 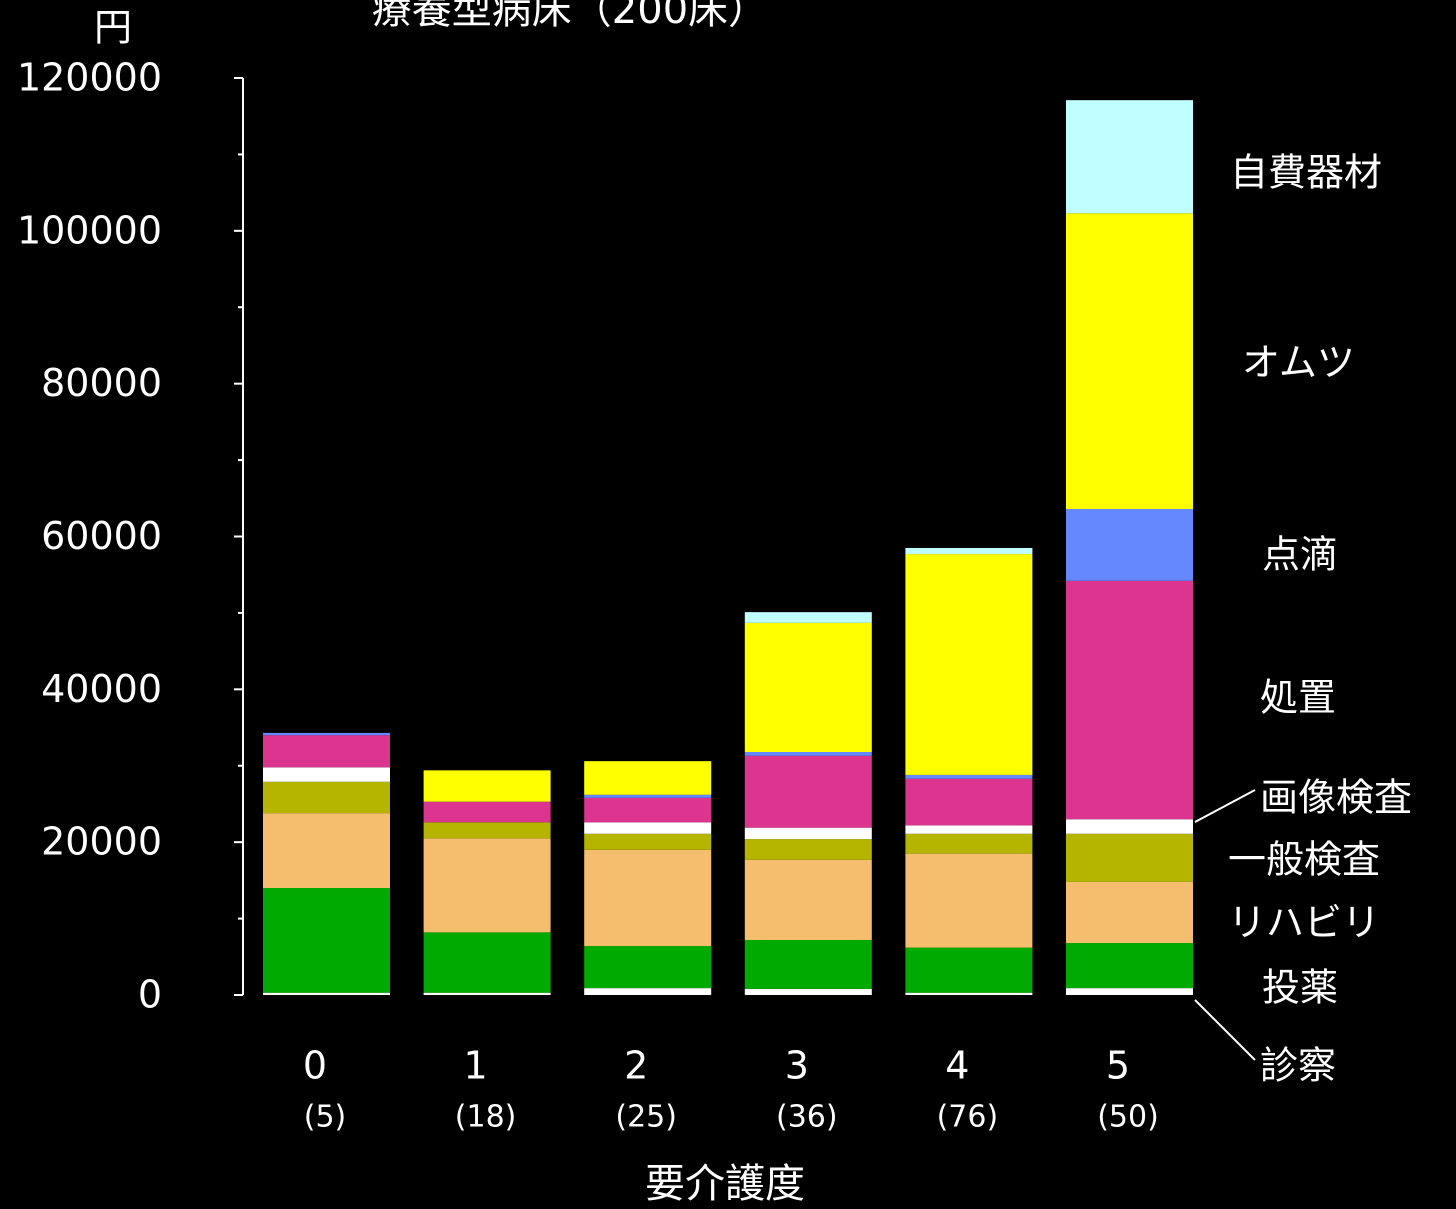 What do you see at coordinates (1306, 173) in the screenshot?
I see `legend-label: 自費器材` at bounding box center [1306, 173].